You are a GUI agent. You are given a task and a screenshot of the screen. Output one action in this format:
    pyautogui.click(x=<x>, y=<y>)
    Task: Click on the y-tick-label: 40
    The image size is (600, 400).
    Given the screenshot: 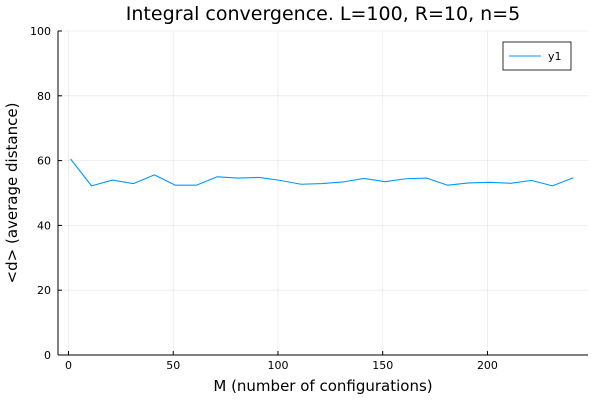 What is the action you would take?
    pyautogui.click(x=44, y=225)
    